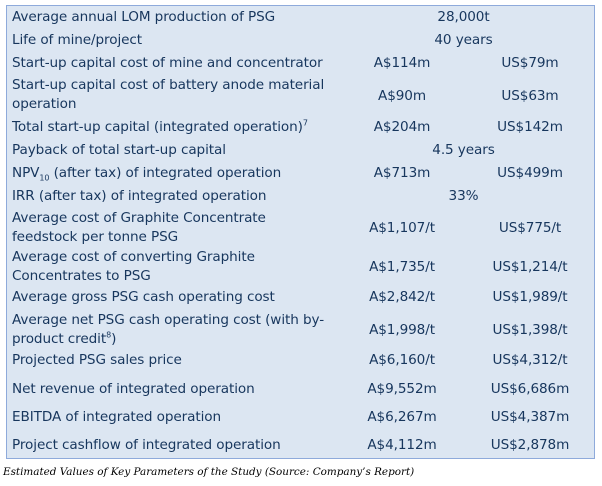 The height and width of the screenshot is (486, 602). What do you see at coordinates (530, 360) in the screenshot?
I see `row-usd-value: US$4,312/t` at bounding box center [530, 360].